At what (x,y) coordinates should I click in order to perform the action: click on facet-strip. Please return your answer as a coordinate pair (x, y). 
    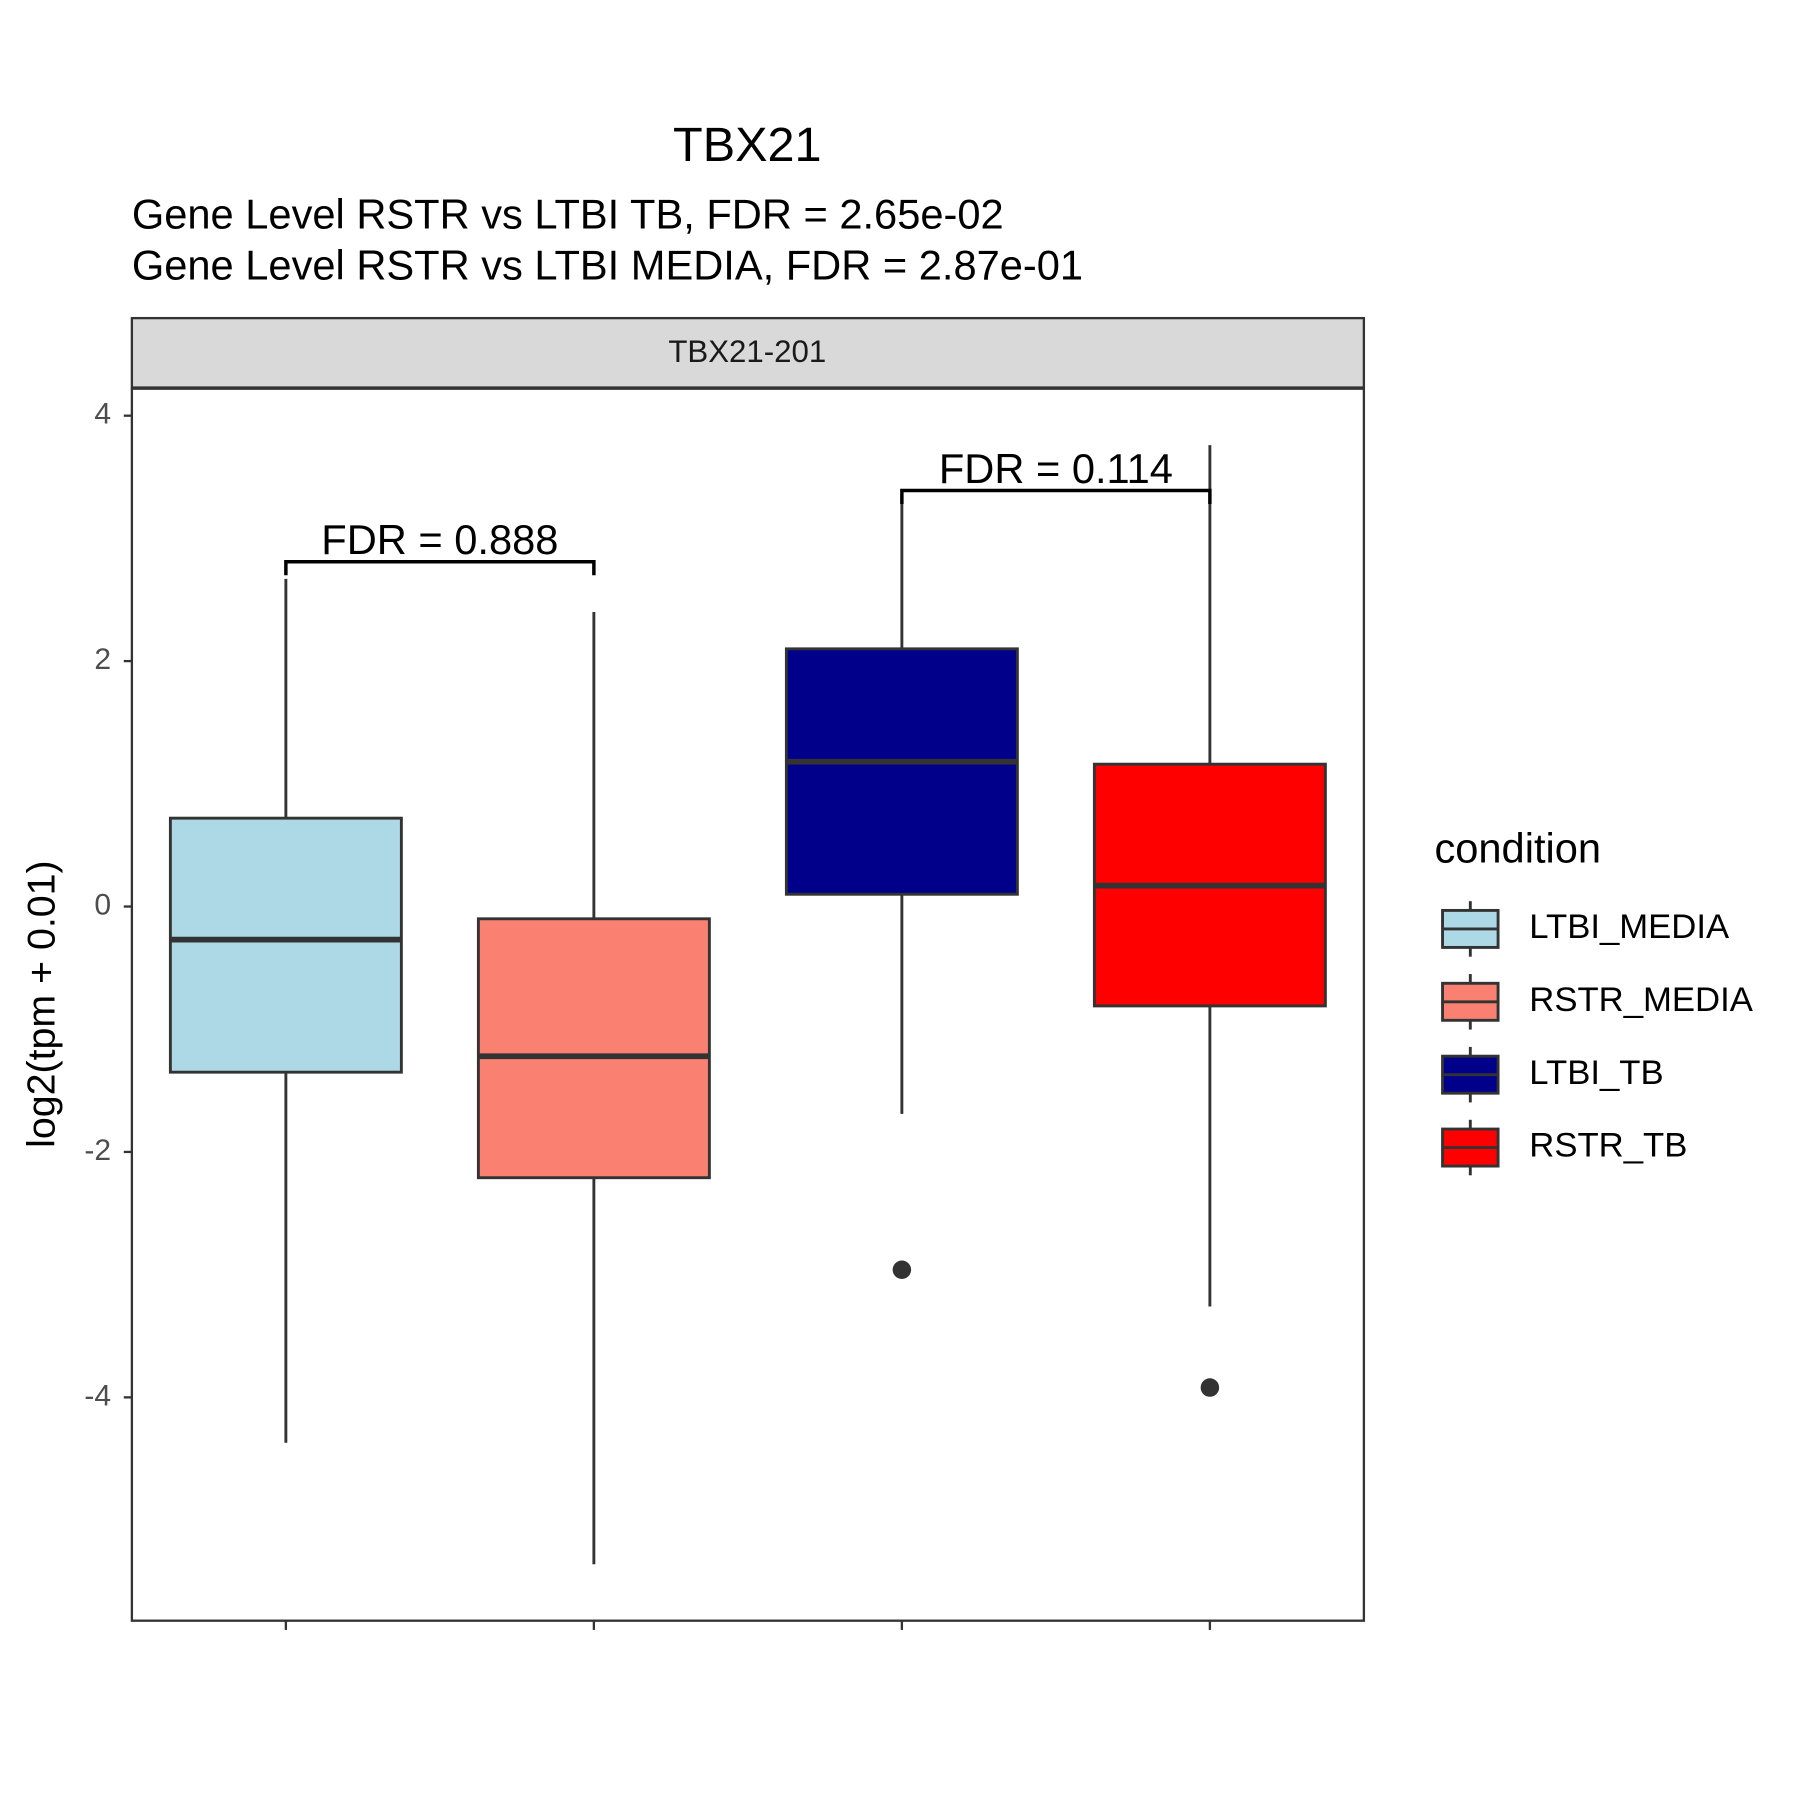
    Looking at the image, I should click on (748, 352).